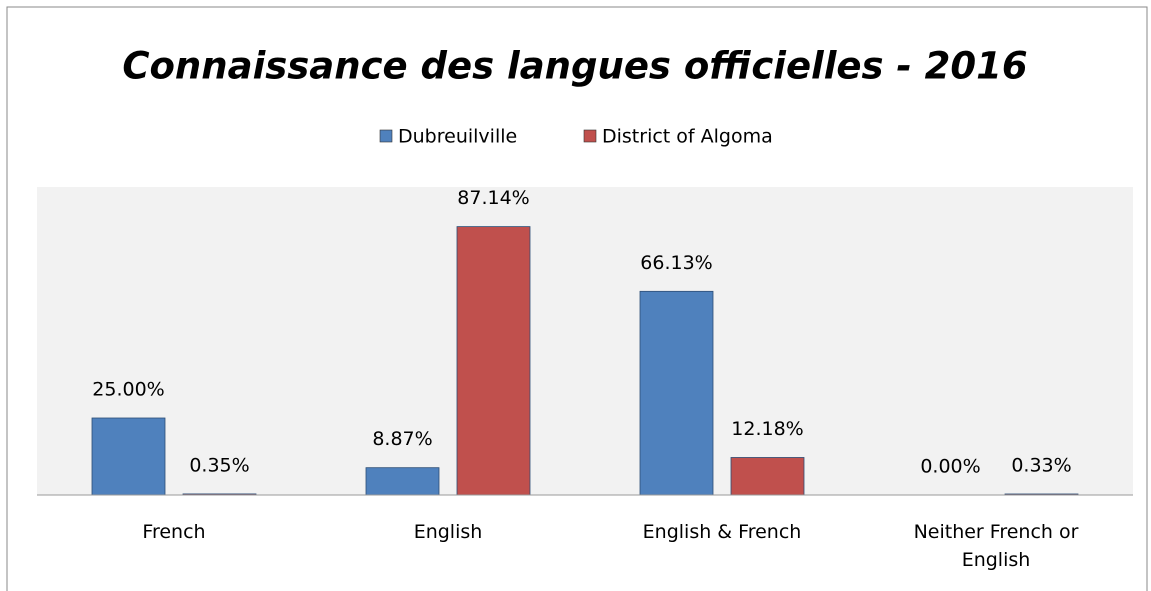 The image size is (1151, 591). What do you see at coordinates (676, 263) in the screenshot?
I see `data-label: 66.13%` at bounding box center [676, 263].